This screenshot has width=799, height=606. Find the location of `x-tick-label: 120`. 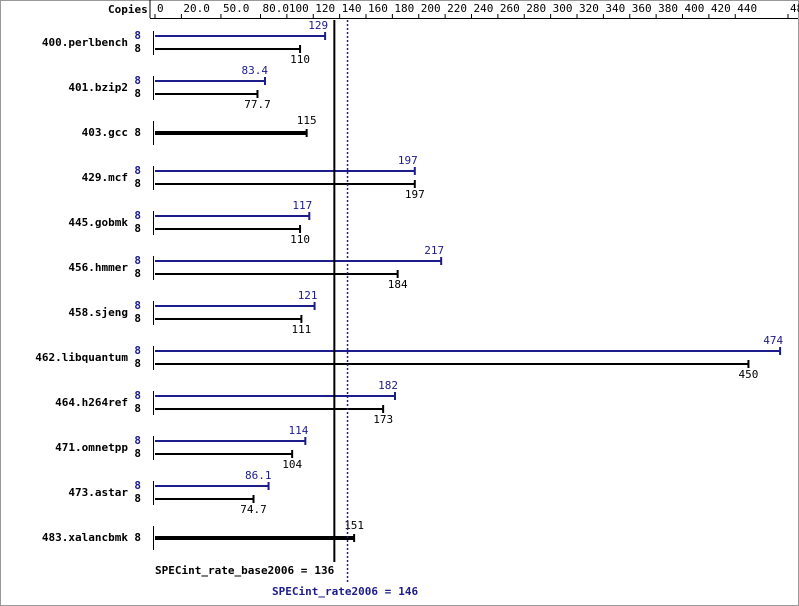

x-tick-label: 120 is located at coordinates (325, 8).